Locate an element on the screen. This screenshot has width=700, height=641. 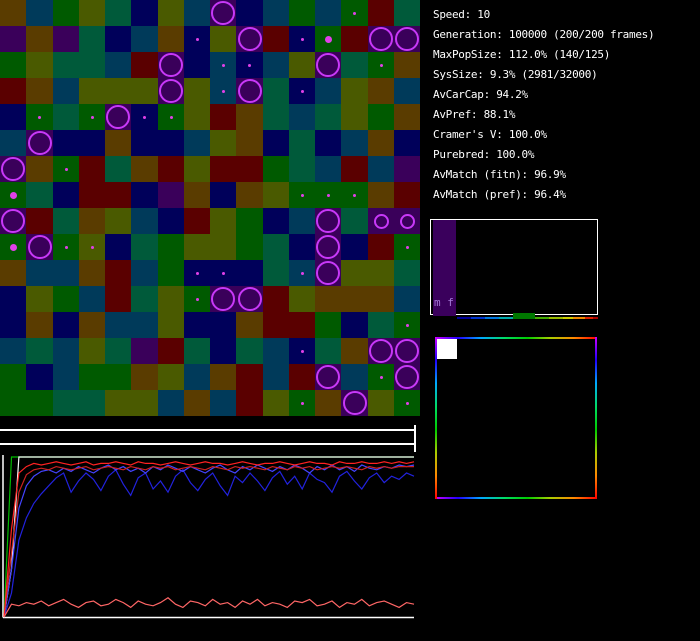
series-bright-red-line is located at coordinates (209, 539).